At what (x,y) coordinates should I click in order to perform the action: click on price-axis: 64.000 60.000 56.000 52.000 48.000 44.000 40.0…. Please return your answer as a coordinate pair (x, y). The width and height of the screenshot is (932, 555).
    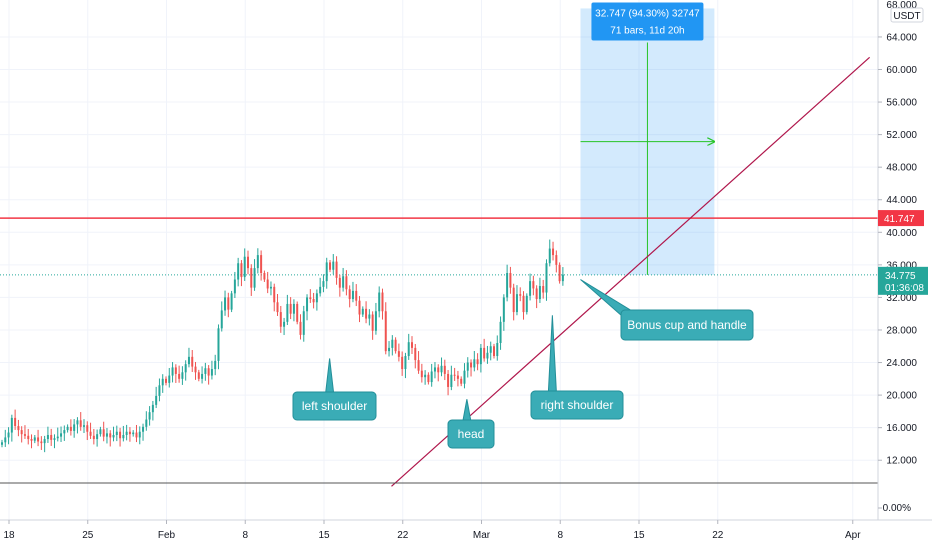
    Looking at the image, I should click on (897, 260).